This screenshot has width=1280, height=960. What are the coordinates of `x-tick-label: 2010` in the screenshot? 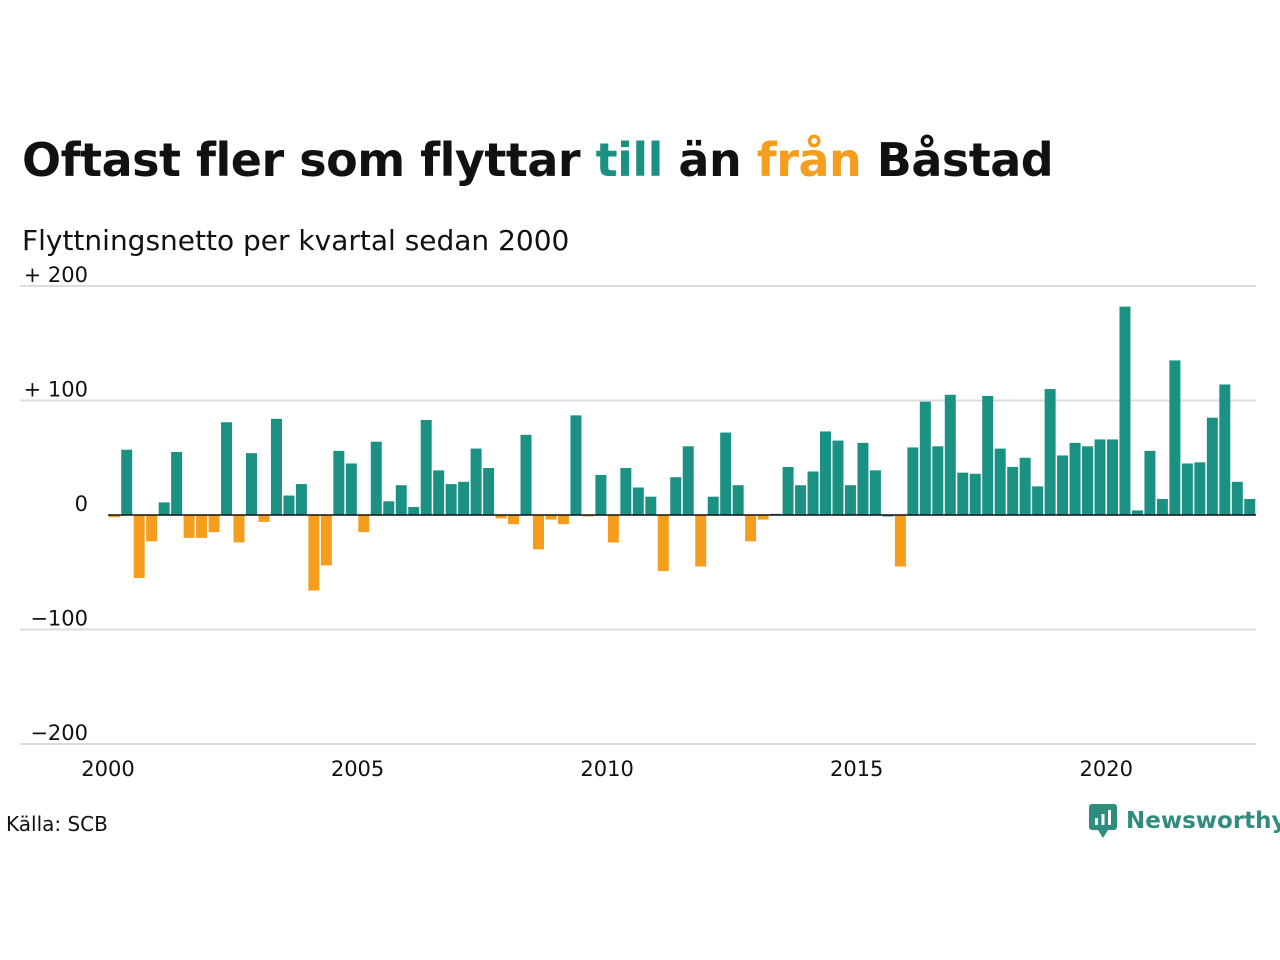 It's located at (606, 769).